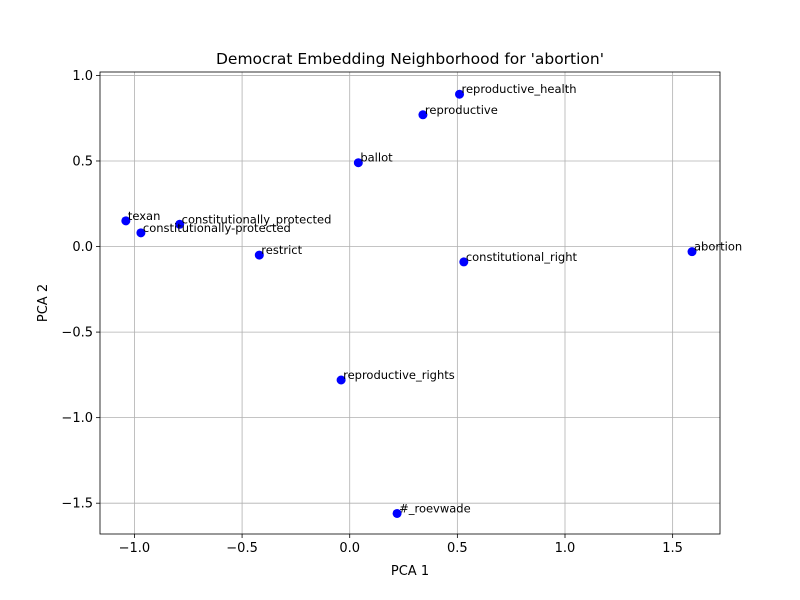 This screenshot has height=600, width=800. Describe the element at coordinates (135, 548) in the screenshot. I see `x-tick-label: −1.0` at that location.